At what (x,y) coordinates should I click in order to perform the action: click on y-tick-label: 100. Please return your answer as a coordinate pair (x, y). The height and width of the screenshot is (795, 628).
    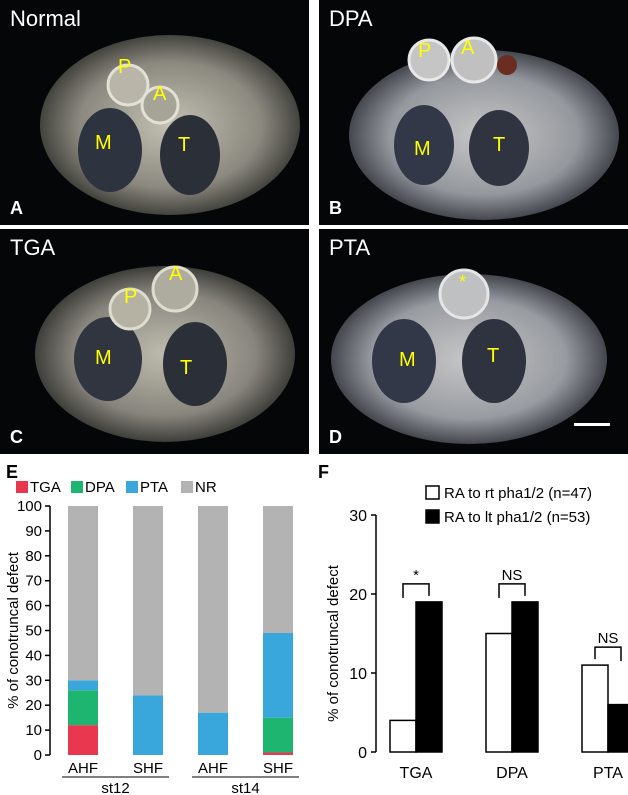
    Looking at the image, I should click on (29, 506).